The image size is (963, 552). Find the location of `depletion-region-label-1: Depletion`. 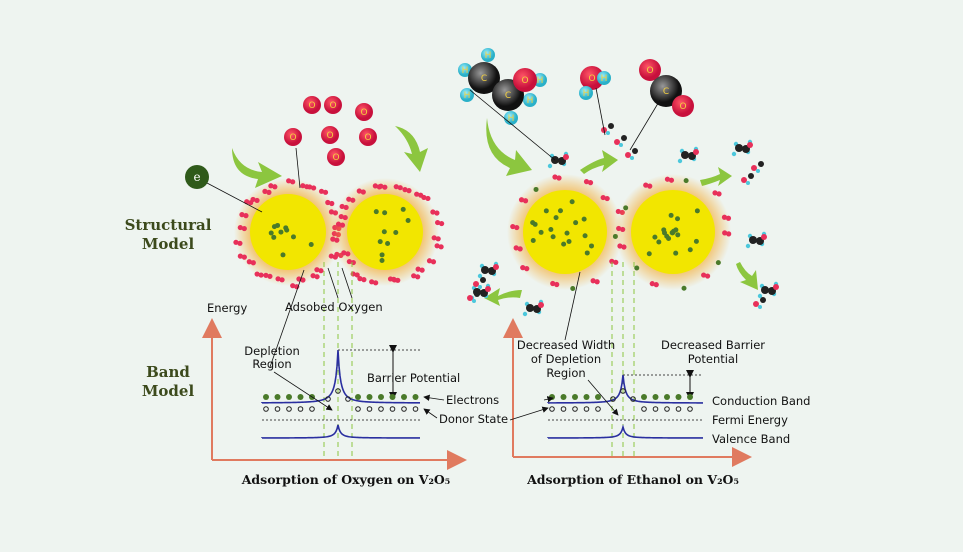

depletion-region-label-1: Depletion is located at coordinates (272, 351).